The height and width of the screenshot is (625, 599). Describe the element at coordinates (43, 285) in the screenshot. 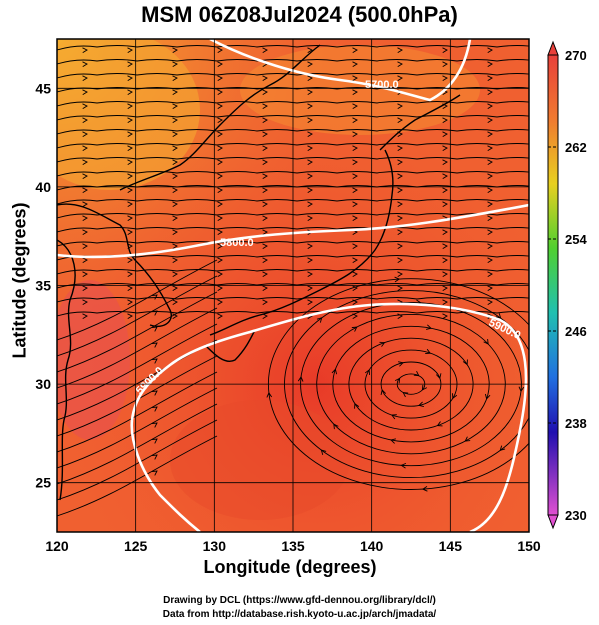

I see `y-tick-labels: 25 30 35 40 45` at that location.